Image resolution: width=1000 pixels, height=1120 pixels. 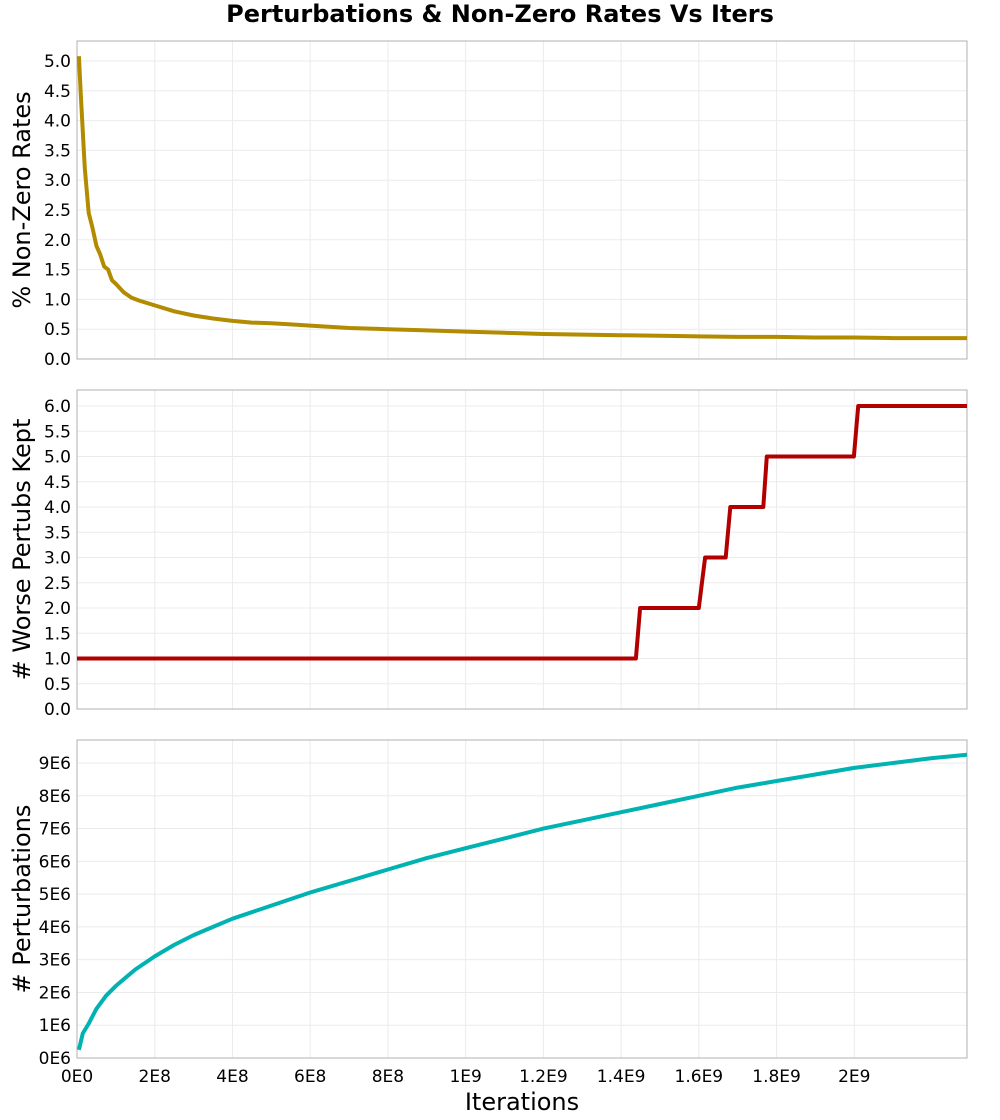 What do you see at coordinates (22, 899) in the screenshot?
I see `y-axis-label: # Perturbations` at bounding box center [22, 899].